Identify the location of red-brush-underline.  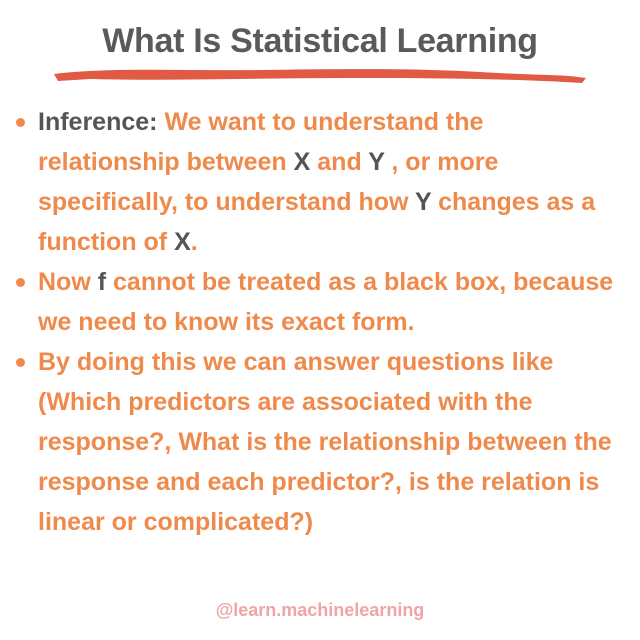
(320, 76).